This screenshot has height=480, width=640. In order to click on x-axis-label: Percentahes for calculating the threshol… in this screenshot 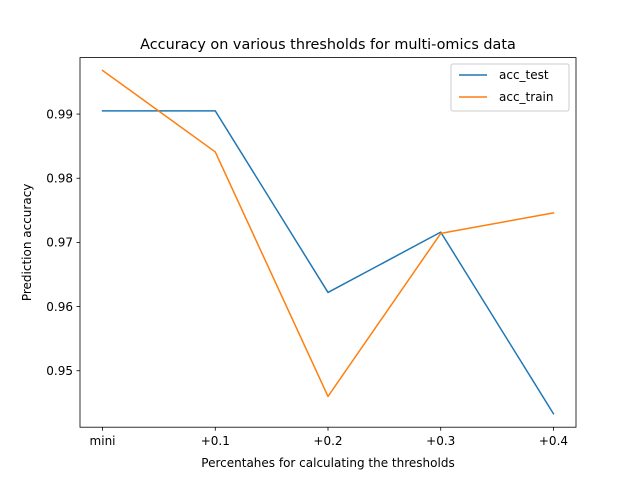, I will do `click(327, 463)`.